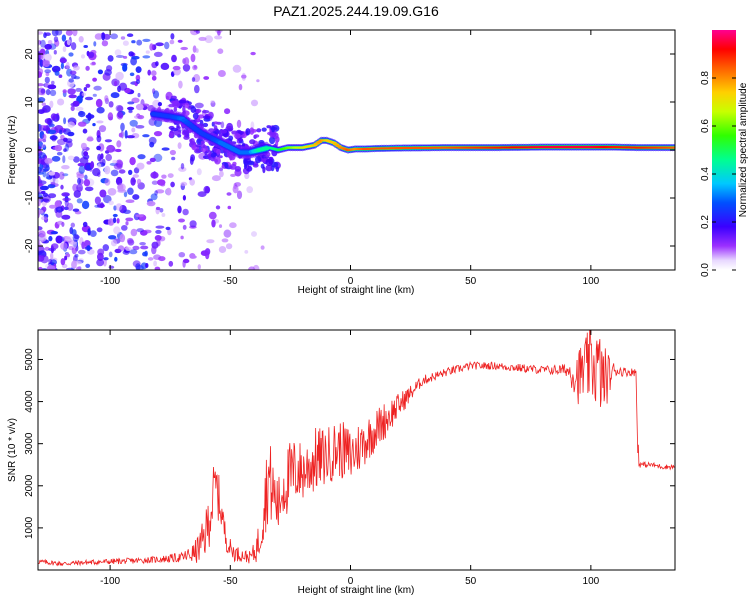  What do you see at coordinates (110, 581) in the screenshot?
I see `x-tick-label: -100` at bounding box center [110, 581].